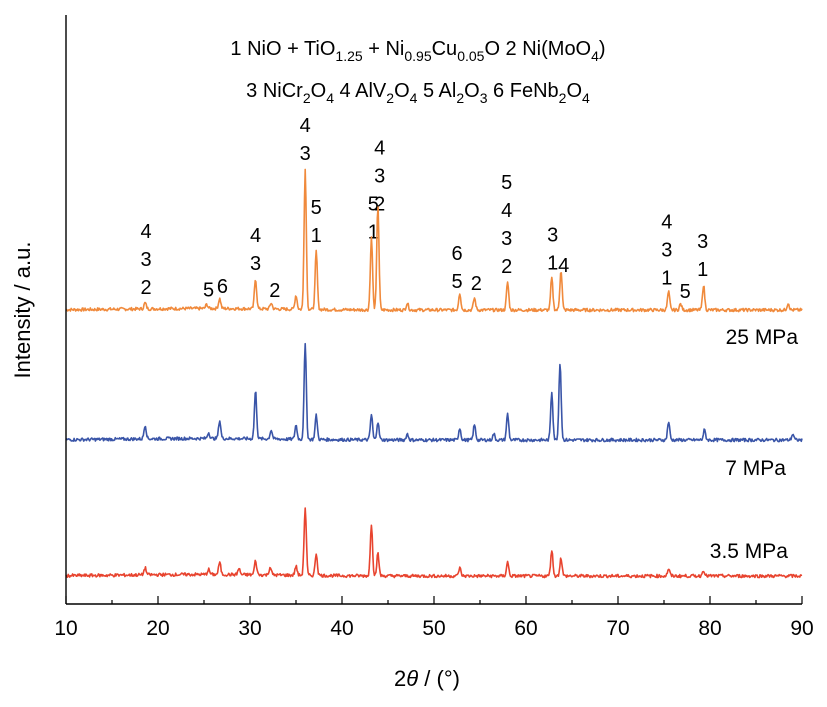 The image size is (827, 707). Describe the element at coordinates (523, 91) in the screenshot. I see `legend-segment: 6 FeNb` at that location.